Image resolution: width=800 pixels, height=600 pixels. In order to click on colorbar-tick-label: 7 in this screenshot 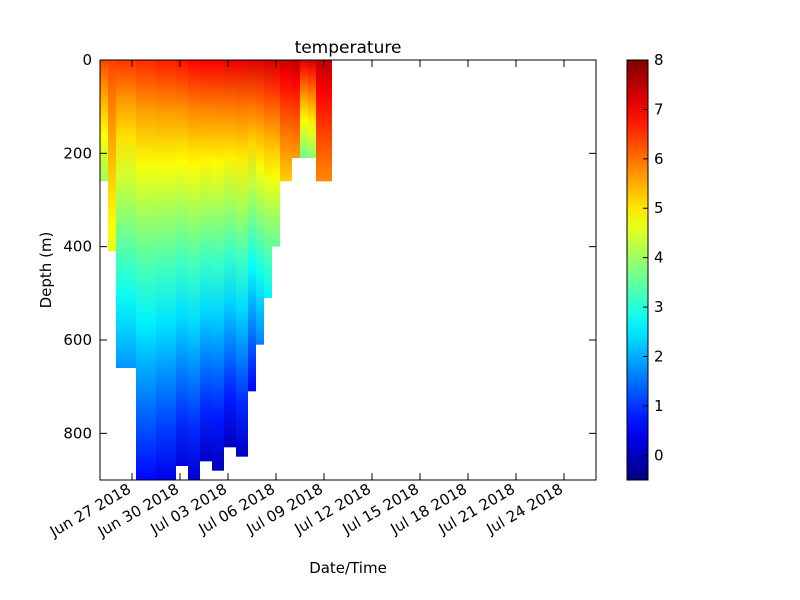, I will do `click(659, 109)`.